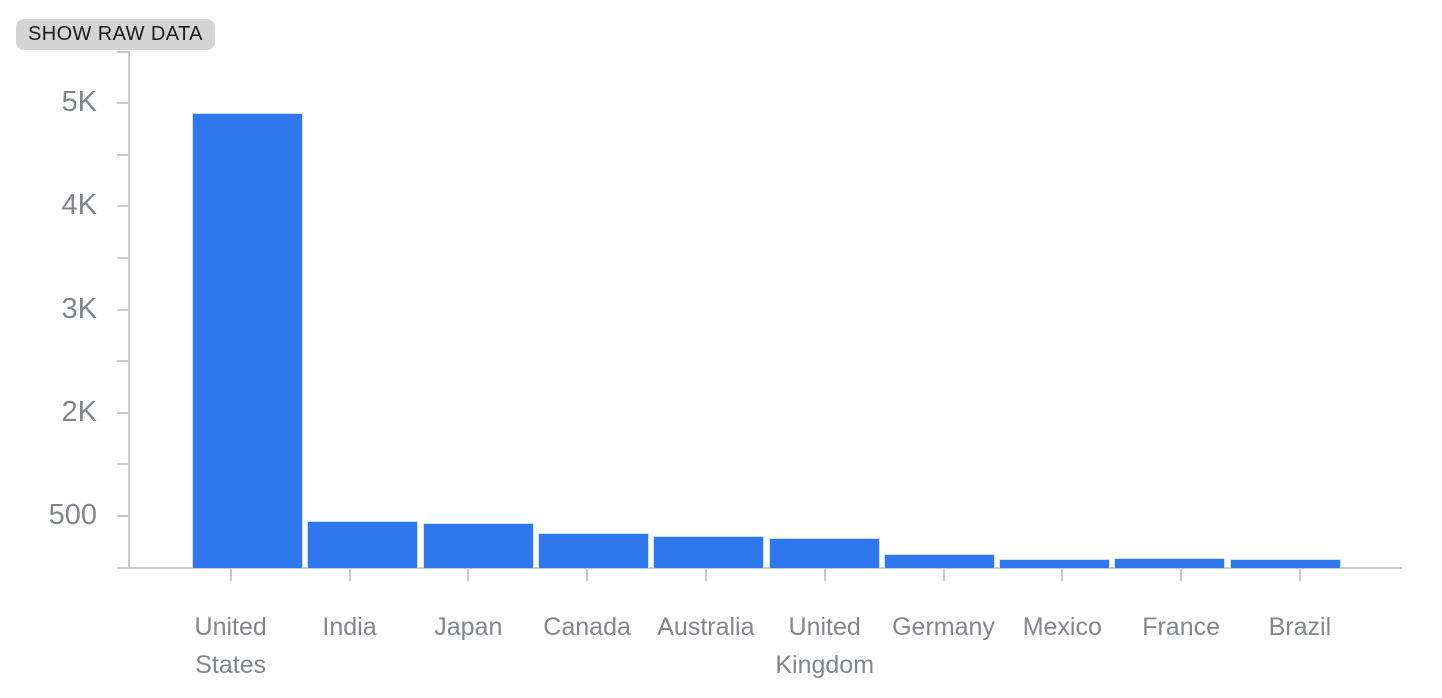 Image resolution: width=1442 pixels, height=698 pixels. Describe the element at coordinates (1181, 627) in the screenshot. I see `x-axis-label: France` at that location.